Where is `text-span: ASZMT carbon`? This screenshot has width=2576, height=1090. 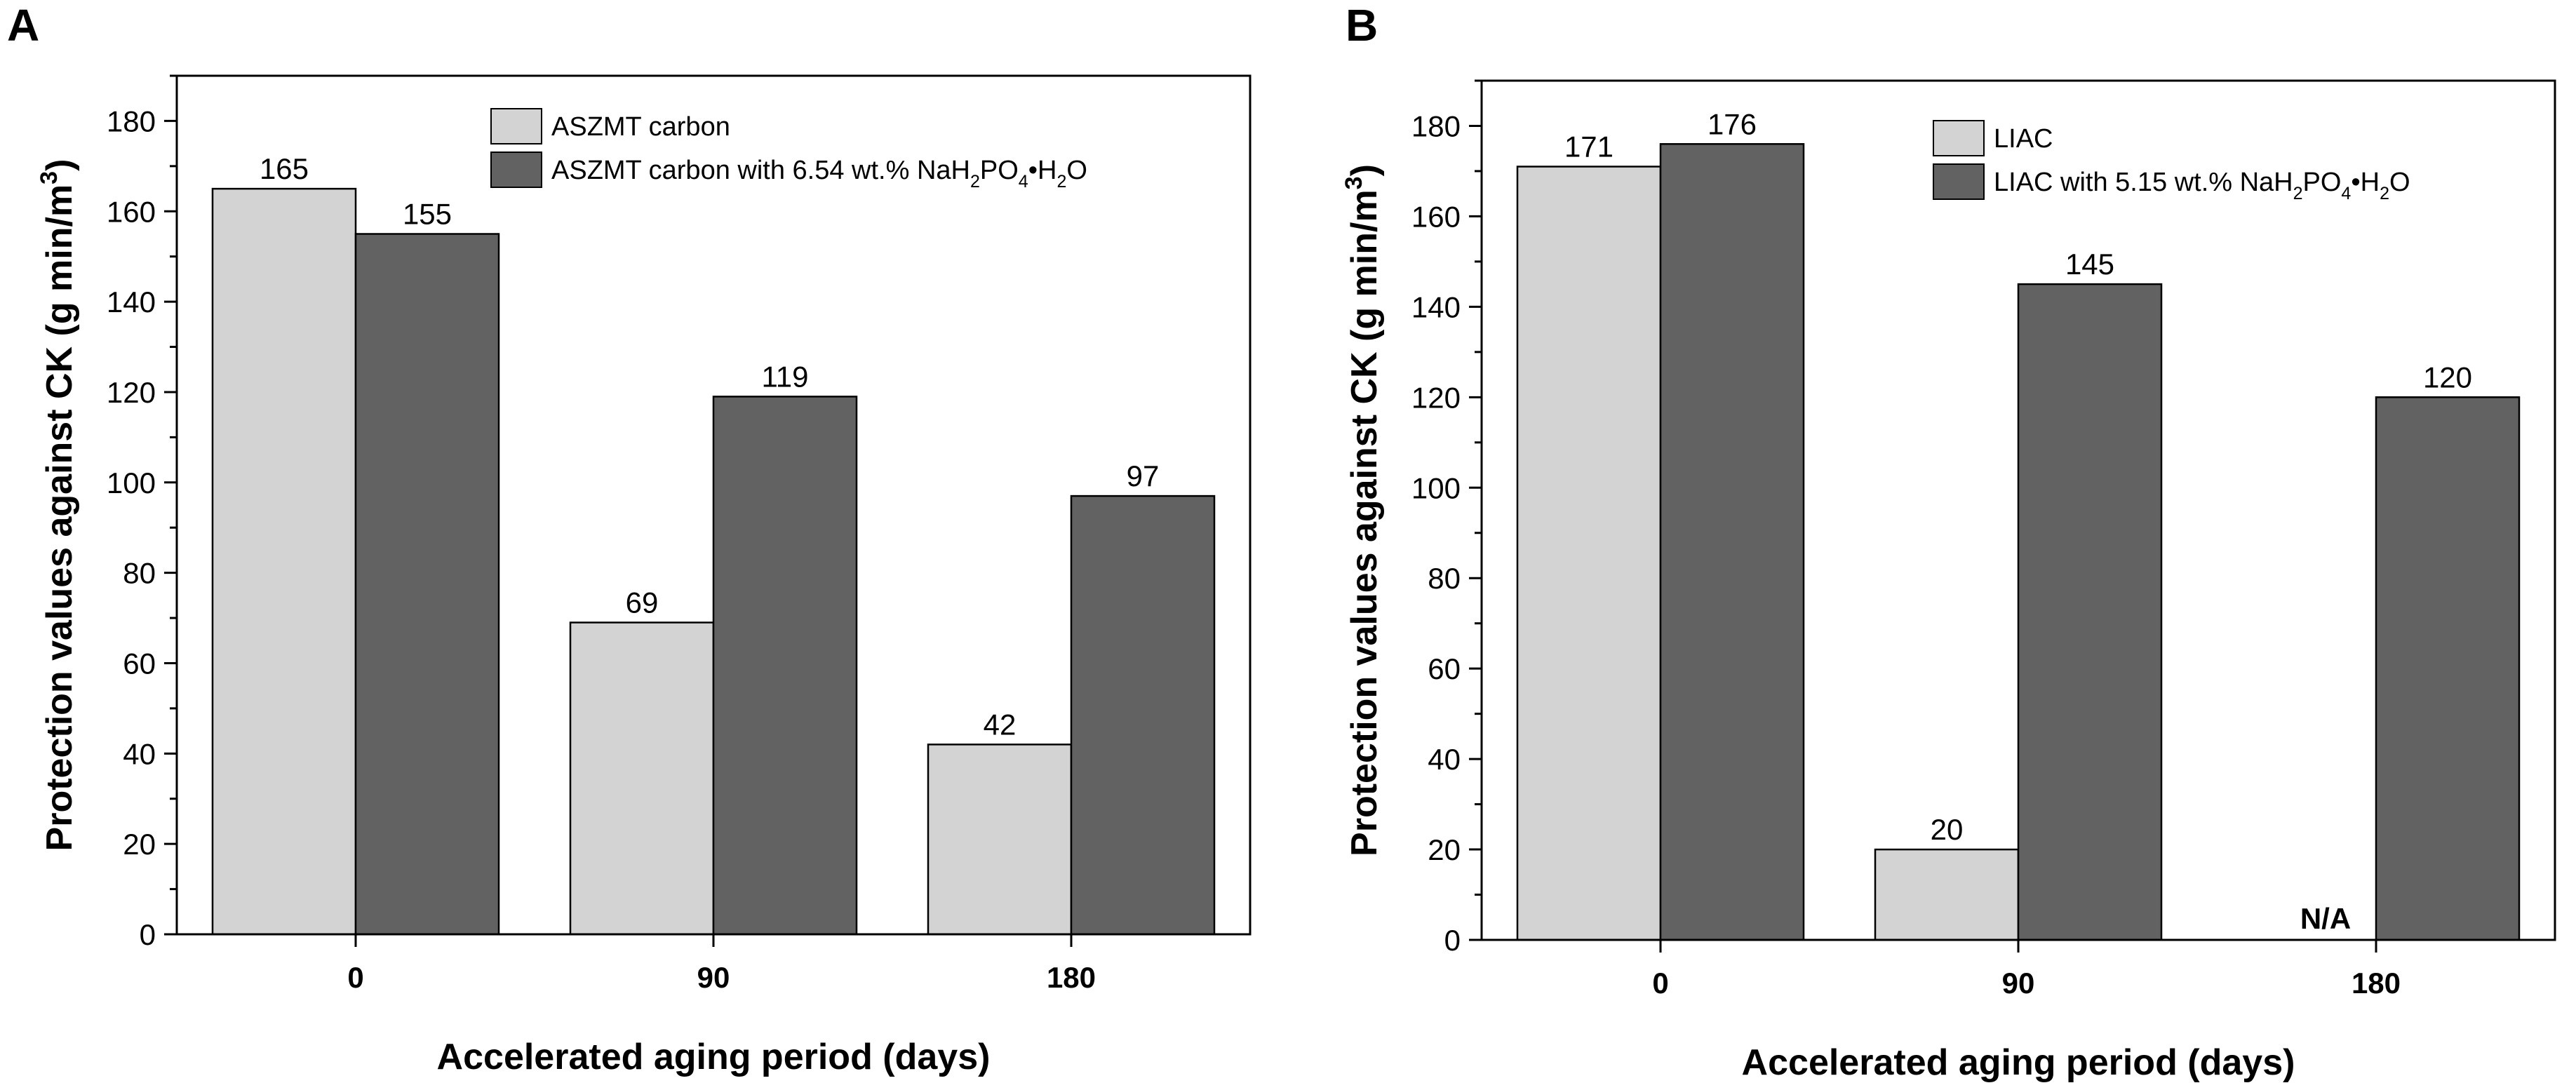
text-span: ASZMT carbon is located at coordinates (641, 127).